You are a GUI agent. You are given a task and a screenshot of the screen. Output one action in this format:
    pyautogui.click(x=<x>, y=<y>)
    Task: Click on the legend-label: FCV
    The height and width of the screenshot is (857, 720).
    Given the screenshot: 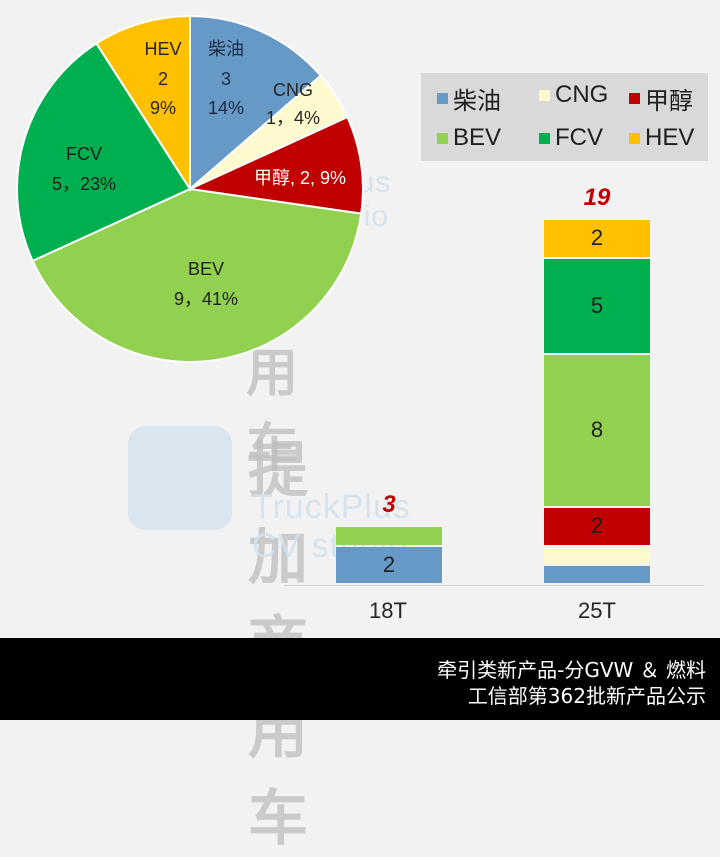 What is the action you would take?
    pyautogui.click(x=579, y=137)
    